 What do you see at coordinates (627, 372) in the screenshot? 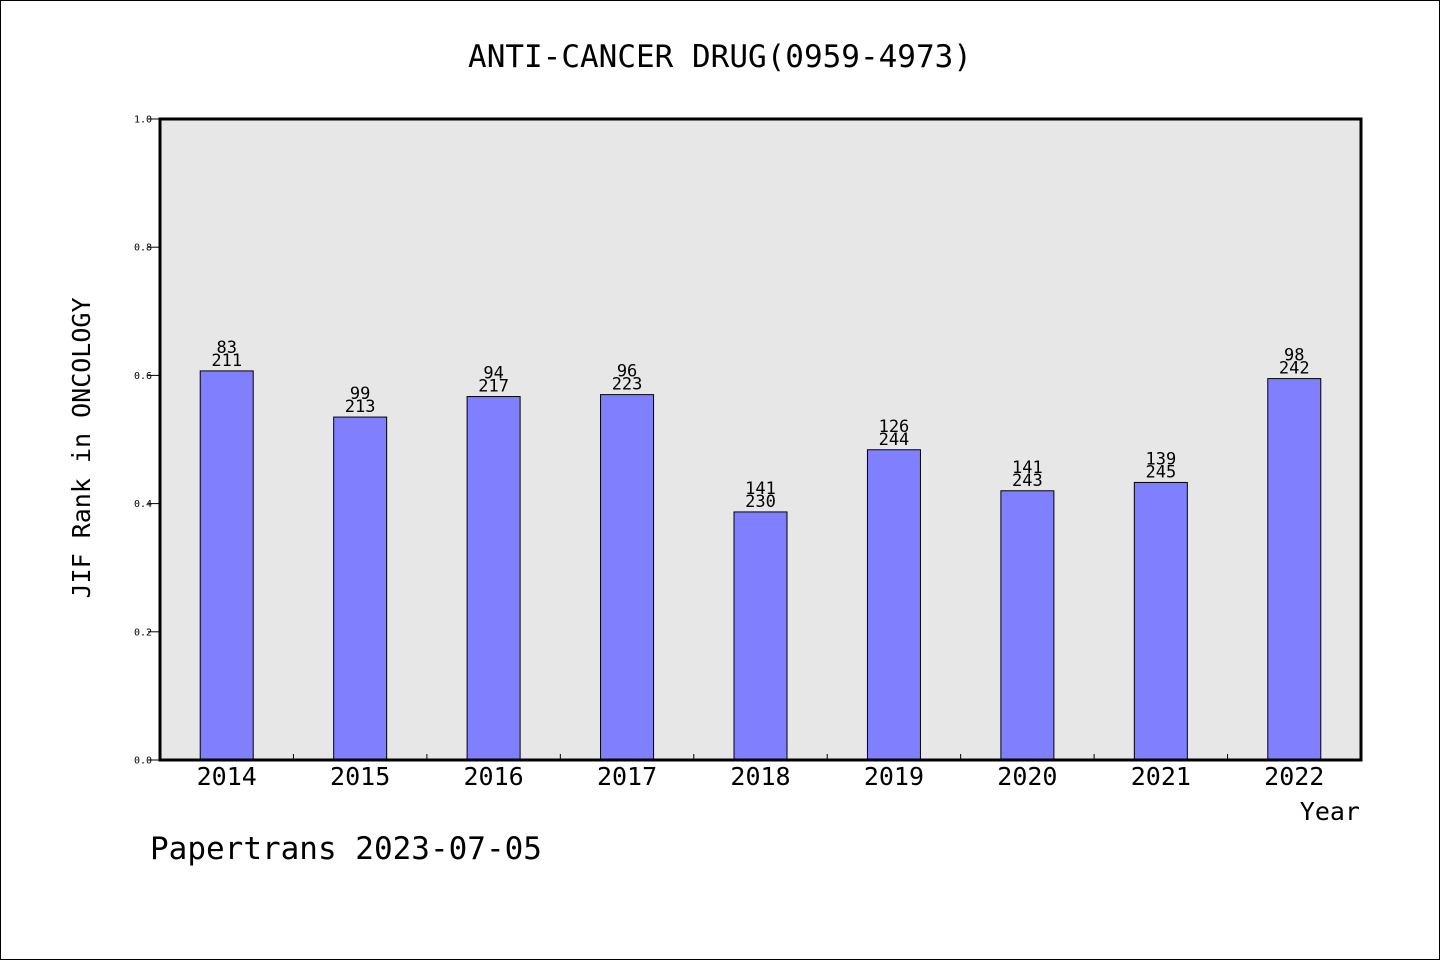
I see `bar-rank-label: 96` at bounding box center [627, 372].